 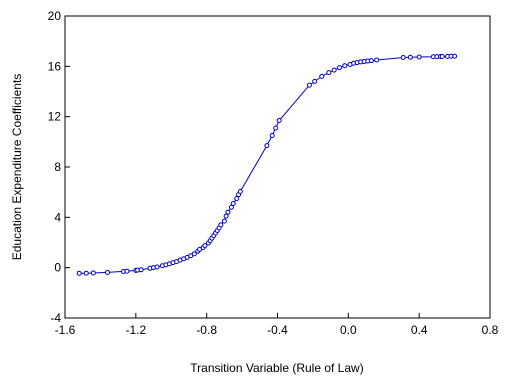 What do you see at coordinates (55, 318) in the screenshot?
I see `y-tick-label: -4` at bounding box center [55, 318].